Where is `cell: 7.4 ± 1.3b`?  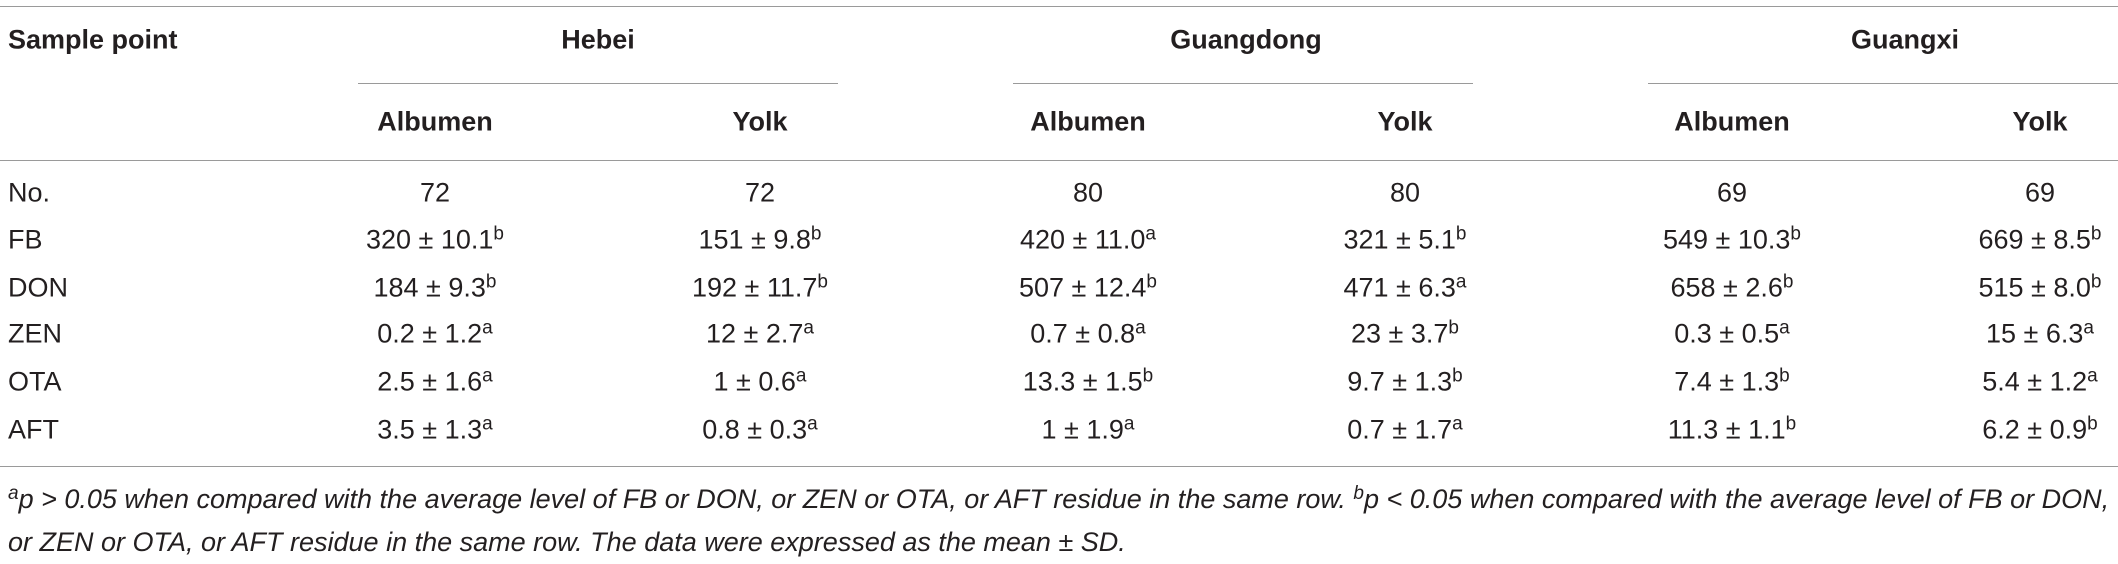 cell: 7.4 ± 1.3b is located at coordinates (1731, 382).